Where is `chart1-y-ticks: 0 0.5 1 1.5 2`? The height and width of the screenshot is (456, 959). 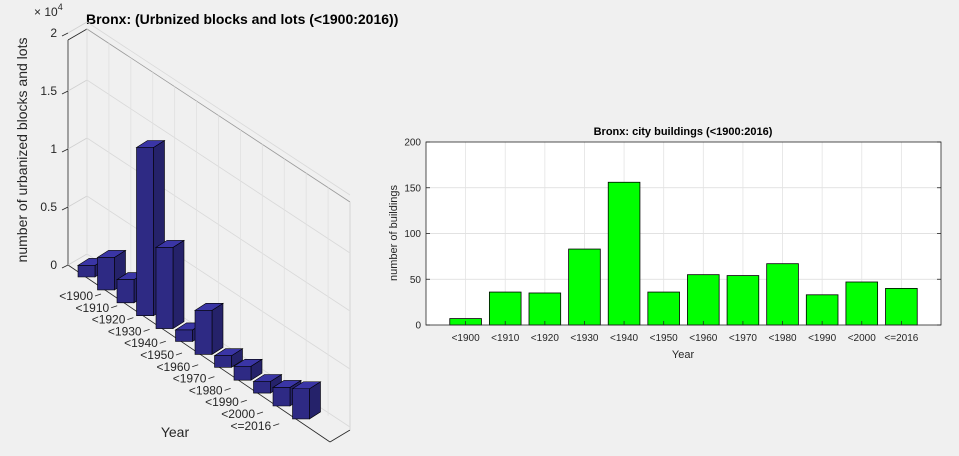
chart1-y-ticks: 0 0.5 1 1.5 2 is located at coordinates (54, 149).